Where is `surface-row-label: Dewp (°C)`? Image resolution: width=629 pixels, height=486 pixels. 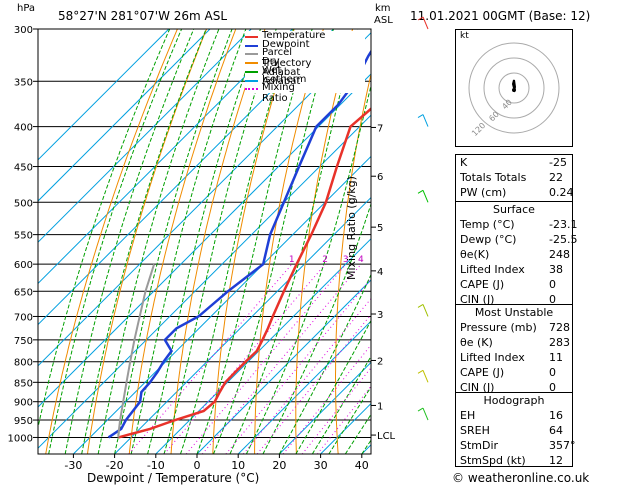
surface-row-label: Dewp (°C) is located at coordinates (488, 239).